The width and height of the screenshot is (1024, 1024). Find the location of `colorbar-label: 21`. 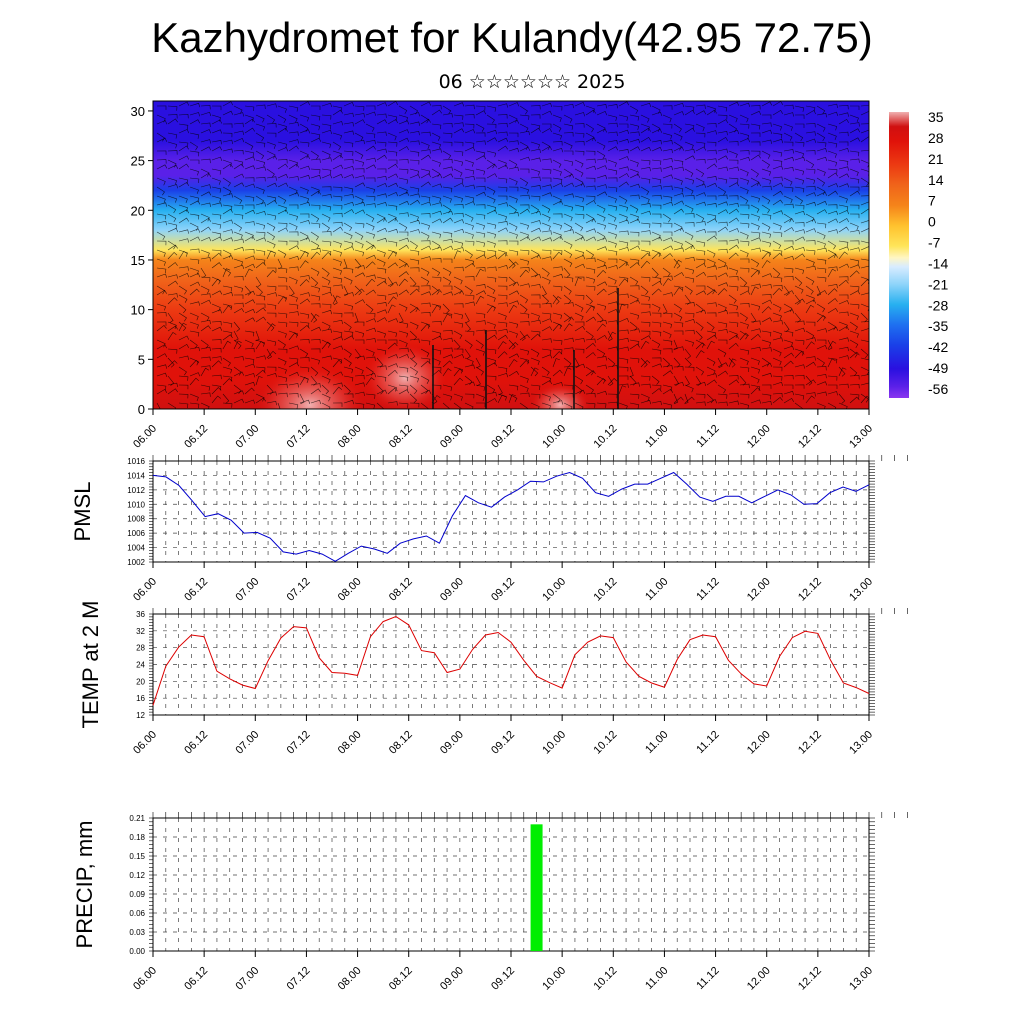

colorbar-label: 21 is located at coordinates (936, 159).